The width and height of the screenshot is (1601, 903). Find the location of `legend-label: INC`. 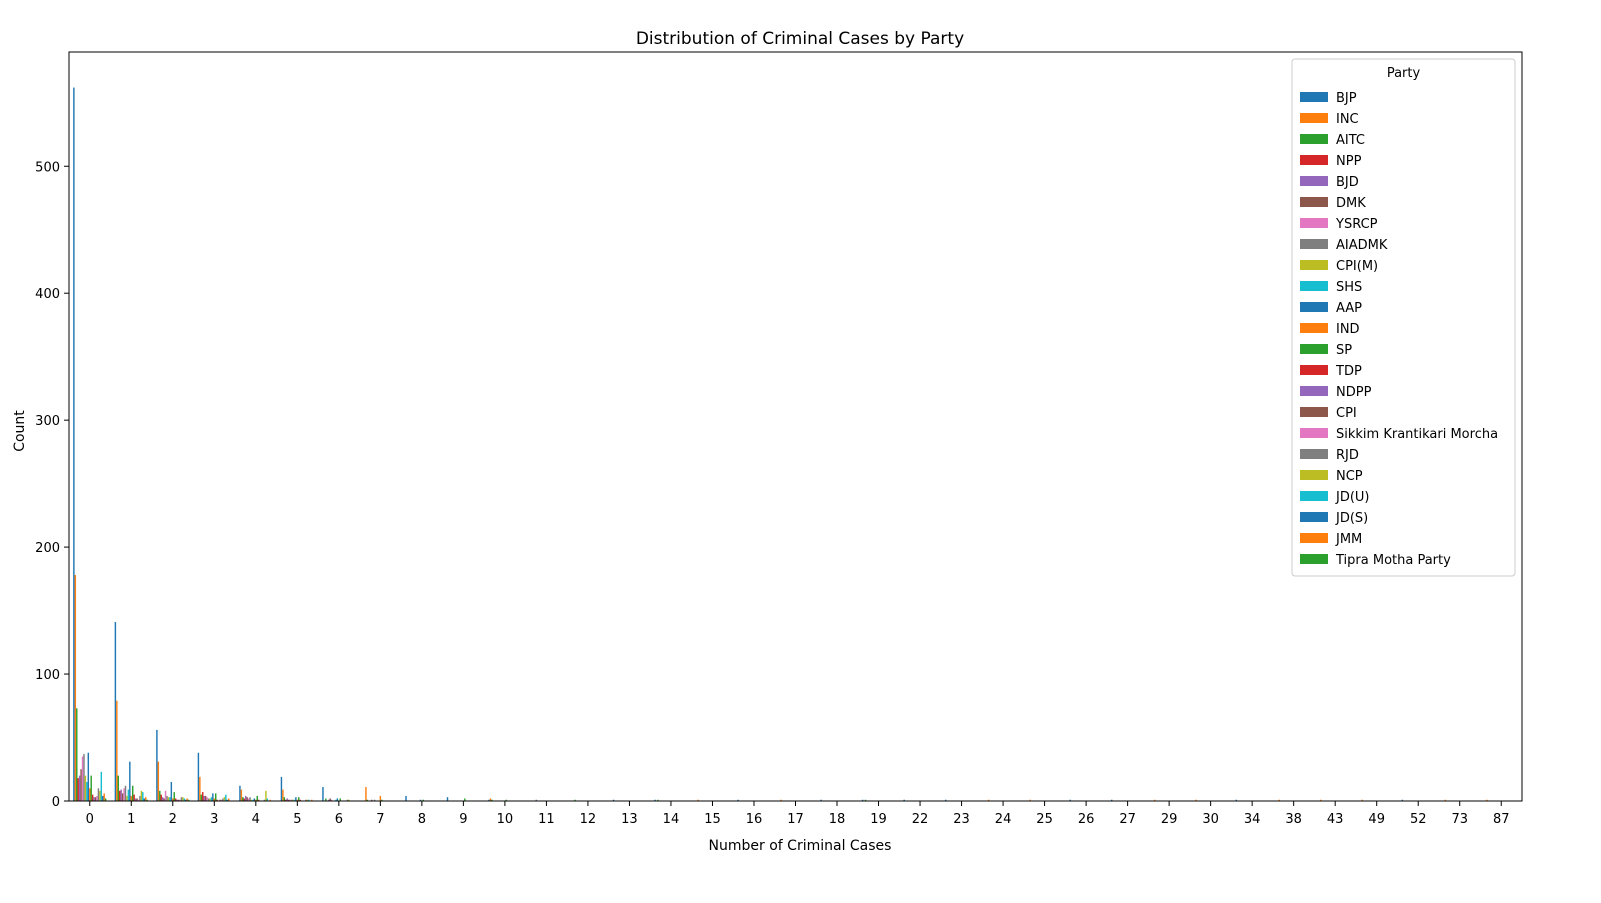

legend-label: INC is located at coordinates (1347, 119).